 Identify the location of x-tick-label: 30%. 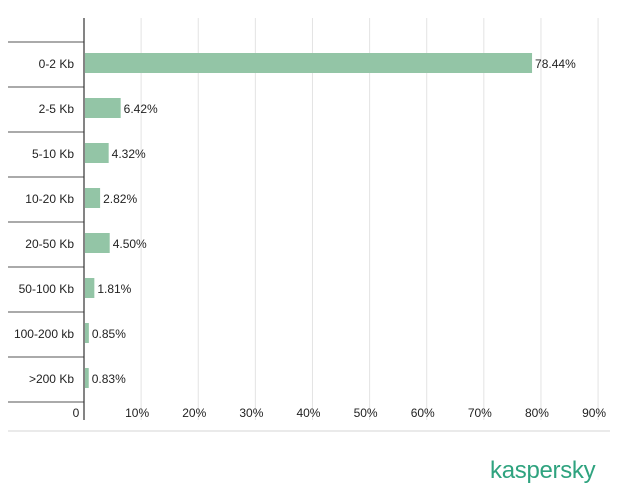
(251, 413).